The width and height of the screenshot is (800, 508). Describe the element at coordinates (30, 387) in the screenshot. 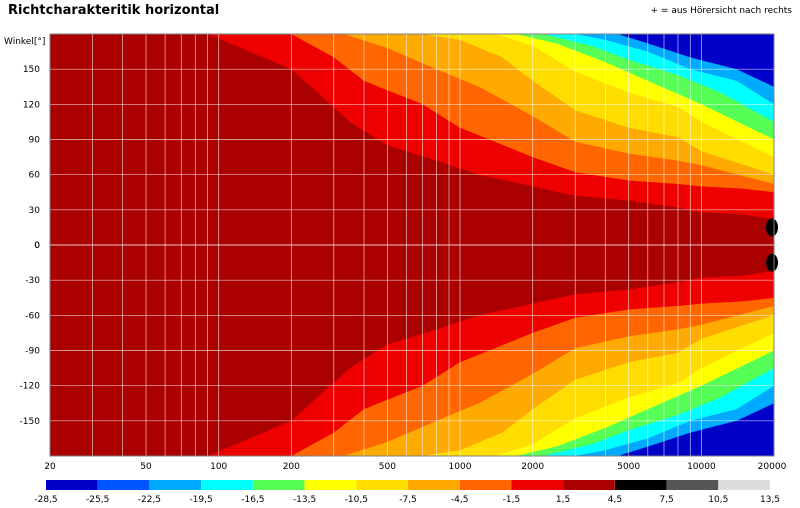

I see `y-tick-label-10: -120` at that location.